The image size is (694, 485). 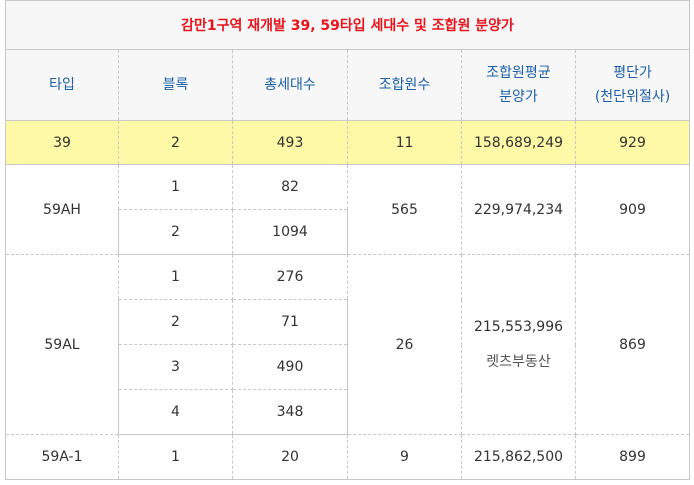 I want to click on avg-price-cell: 229,974,234, so click(x=518, y=209).